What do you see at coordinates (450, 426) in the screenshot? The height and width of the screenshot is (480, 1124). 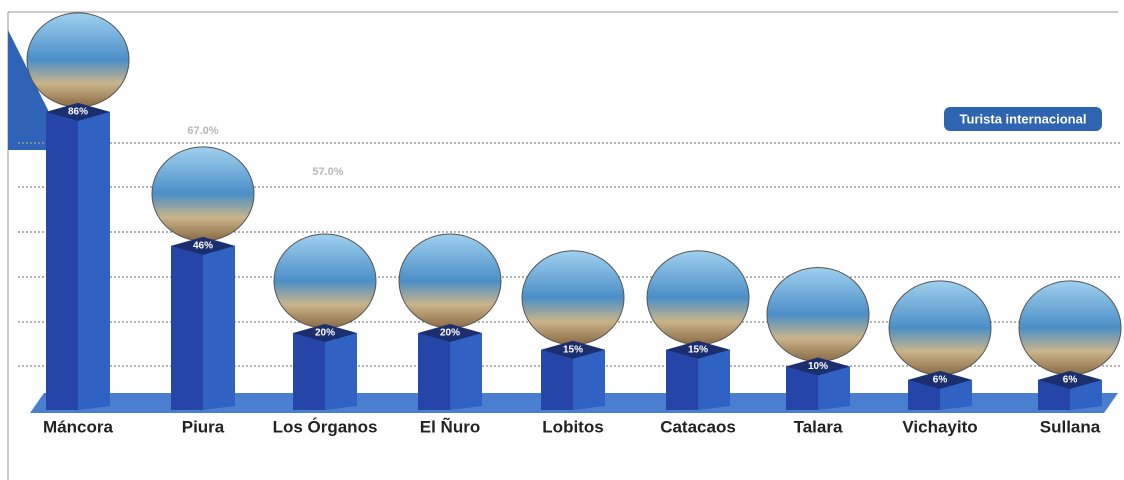 I see `x-tick-label: El Ñuro` at bounding box center [450, 426].